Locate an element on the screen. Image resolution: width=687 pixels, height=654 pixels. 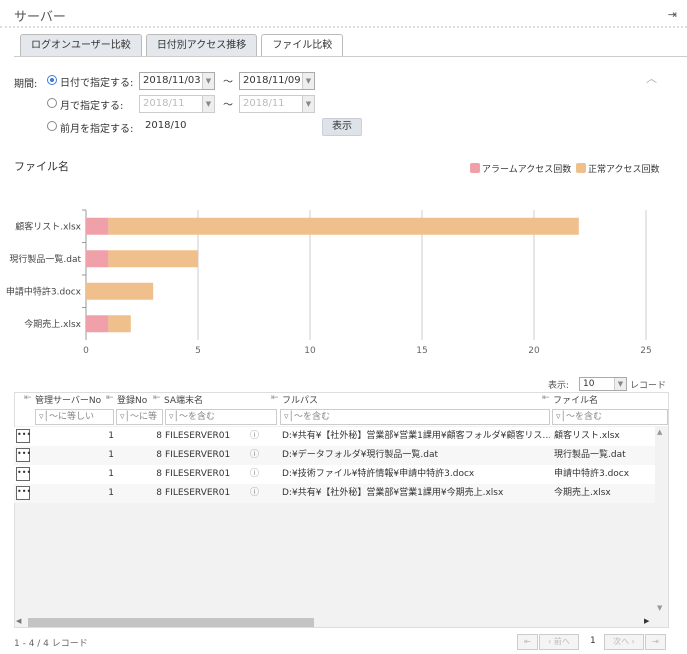
collapse-icon: ︿ is located at coordinates (651, 78).